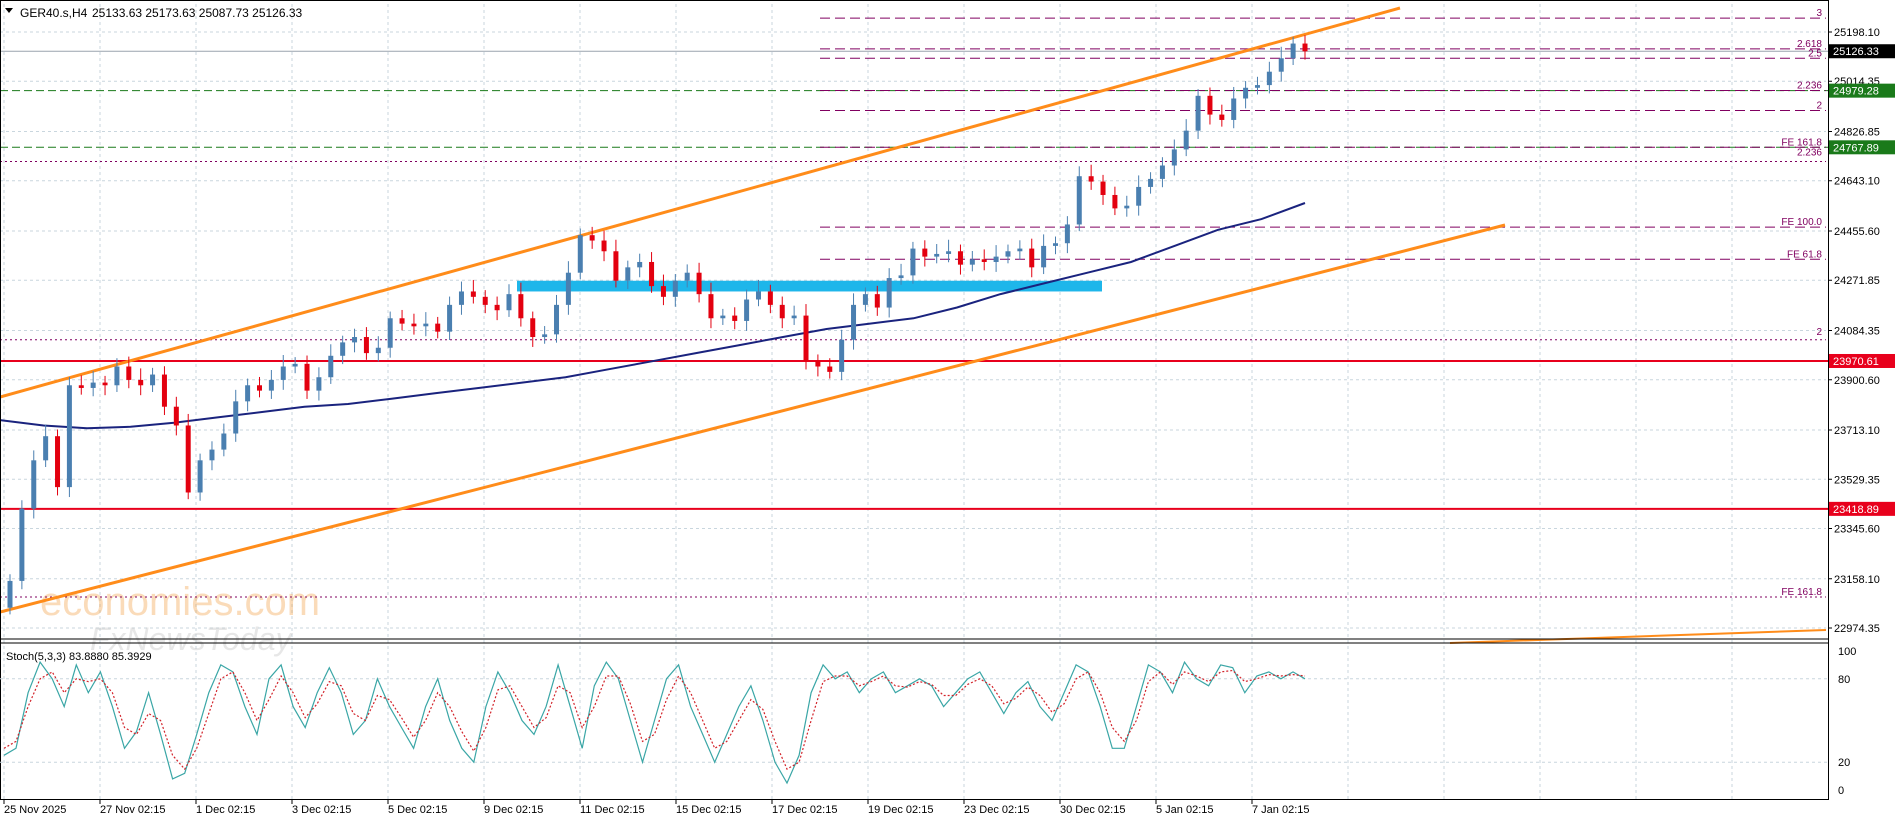 The width and height of the screenshot is (1896, 820). Describe the element at coordinates (79, 657) in the screenshot. I see `stoch-title: Stoch(5,3,3) 83.8880 85.3929` at that location.